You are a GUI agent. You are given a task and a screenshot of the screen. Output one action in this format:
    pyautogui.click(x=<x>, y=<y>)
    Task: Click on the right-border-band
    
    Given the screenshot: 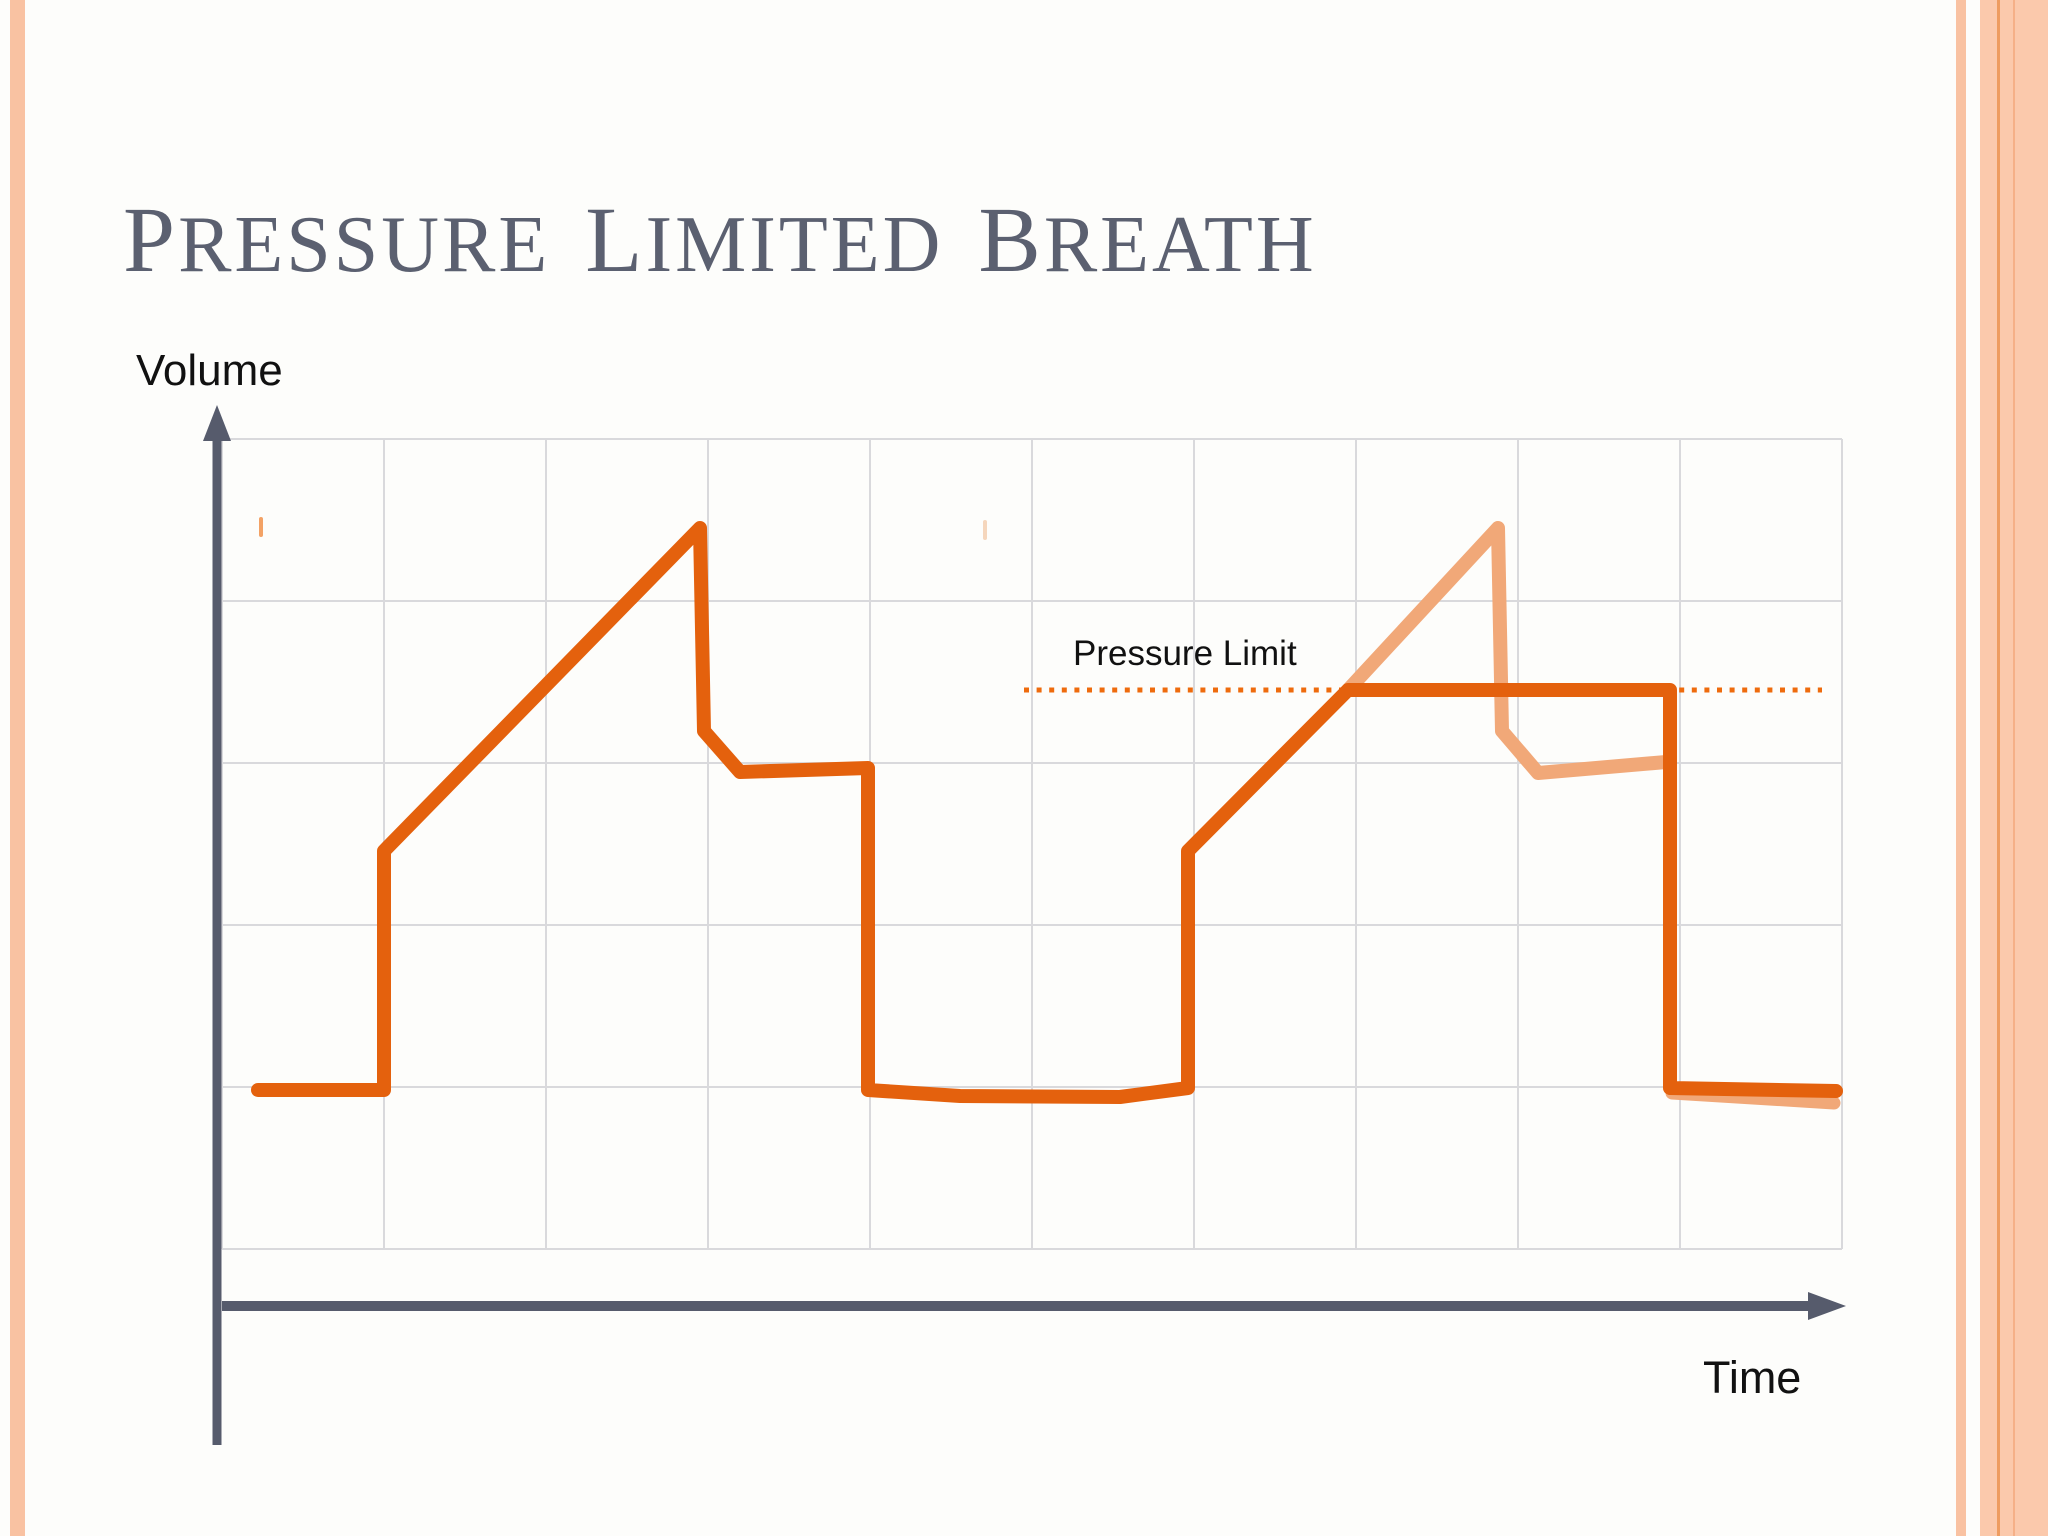 What is the action you would take?
    pyautogui.click(x=2014, y=768)
    